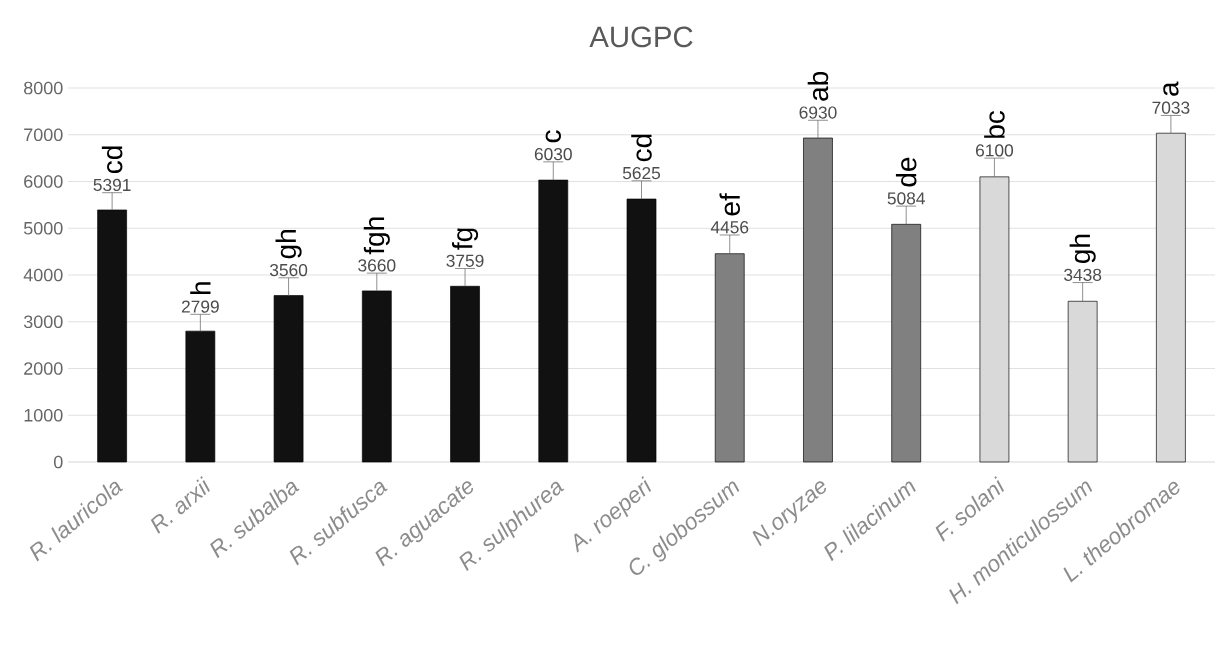 The width and height of the screenshot is (1217, 672). I want to click on annotation: ef, so click(729, 204).